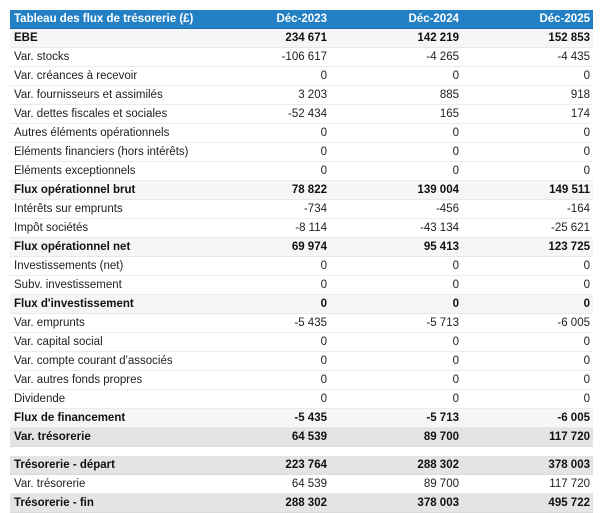  What do you see at coordinates (527, 503) in the screenshot?
I see `row-value: 495 722` at bounding box center [527, 503].